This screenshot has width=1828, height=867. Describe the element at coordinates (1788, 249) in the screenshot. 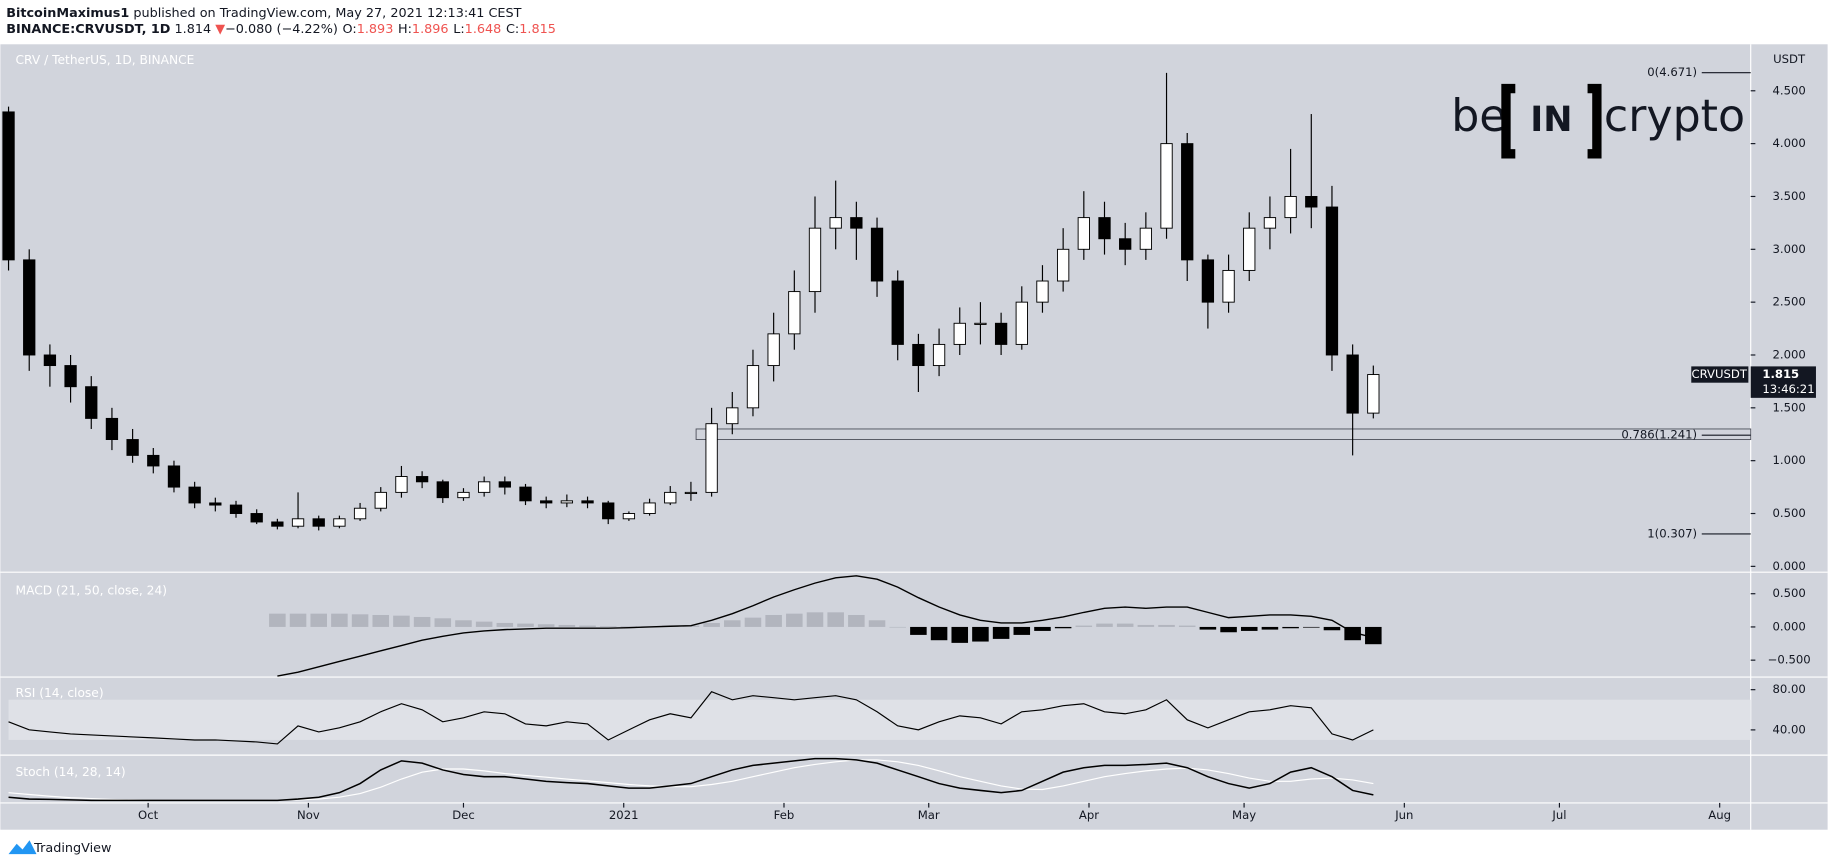

I see `y-tick-label: 3.000` at that location.